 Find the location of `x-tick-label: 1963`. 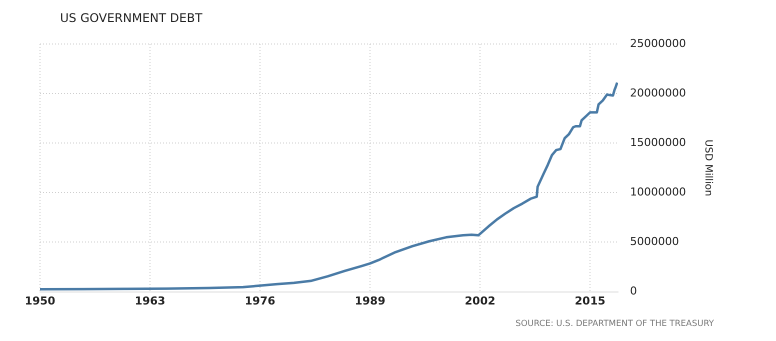

x-tick-label: 1963 is located at coordinates (150, 301).